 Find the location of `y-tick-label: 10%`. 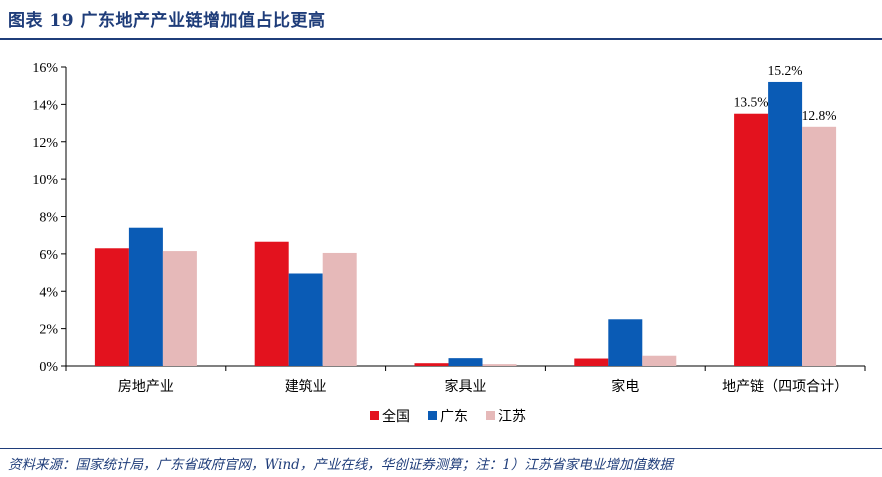

y-tick-label: 10% is located at coordinates (45, 180).